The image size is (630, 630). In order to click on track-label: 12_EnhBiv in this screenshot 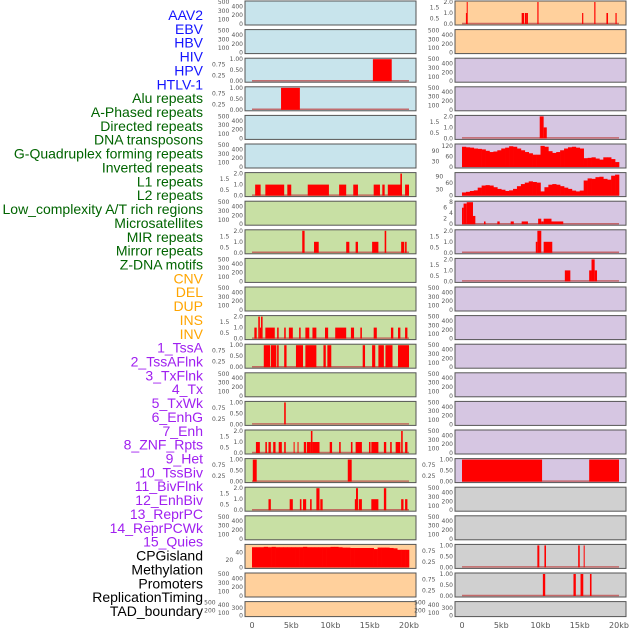, I will do `click(169, 500)`.